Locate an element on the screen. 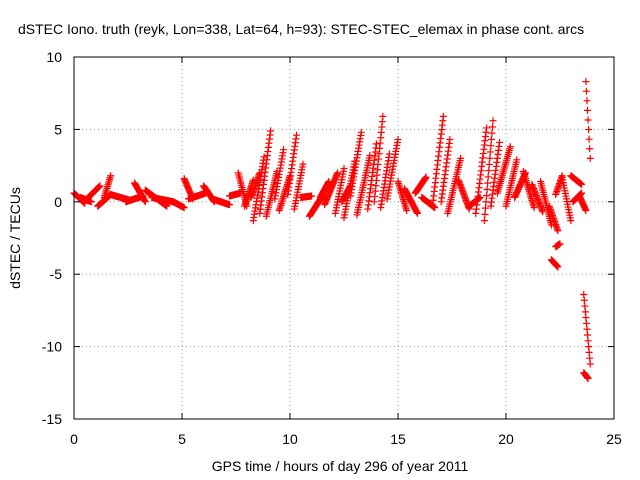 The image size is (640, 480). y-tick-label: -10 is located at coordinates (52, 347).